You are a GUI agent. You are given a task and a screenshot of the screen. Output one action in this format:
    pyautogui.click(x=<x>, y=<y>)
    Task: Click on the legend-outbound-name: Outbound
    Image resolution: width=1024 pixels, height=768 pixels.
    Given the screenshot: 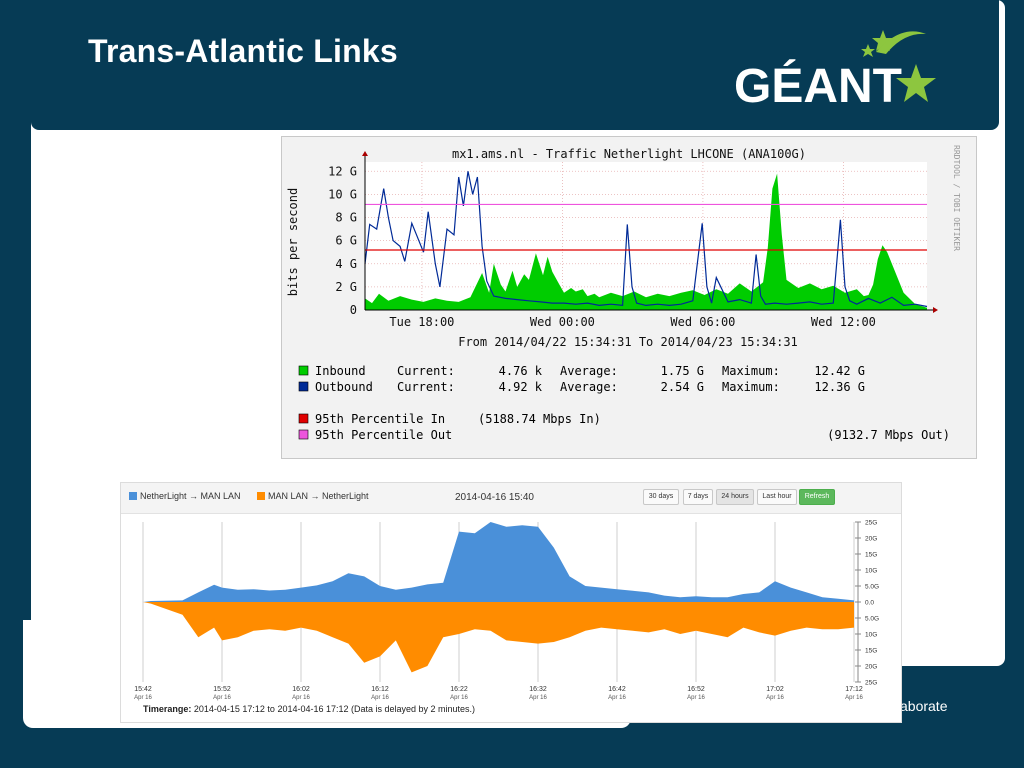 What is the action you would take?
    pyautogui.click(x=344, y=387)
    